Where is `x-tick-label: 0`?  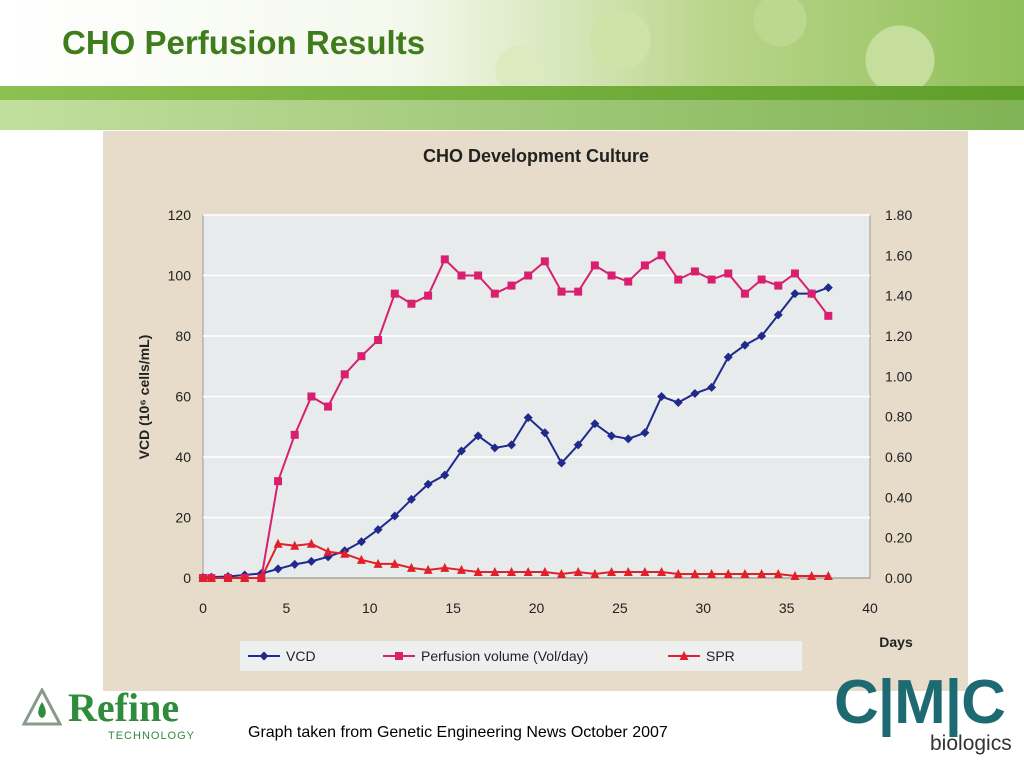
x-tick-label: 0 is located at coordinates (203, 608).